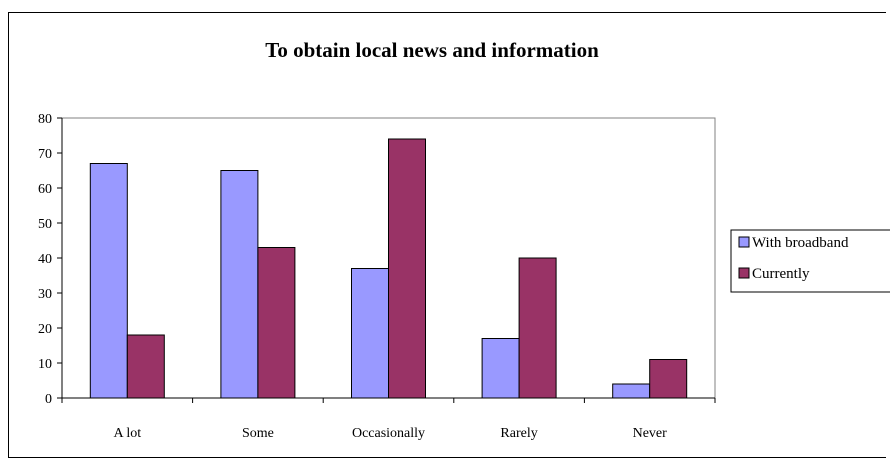 This screenshot has width=890, height=462. What do you see at coordinates (145, 366) in the screenshot?
I see `bar-currently-a-lot` at bounding box center [145, 366].